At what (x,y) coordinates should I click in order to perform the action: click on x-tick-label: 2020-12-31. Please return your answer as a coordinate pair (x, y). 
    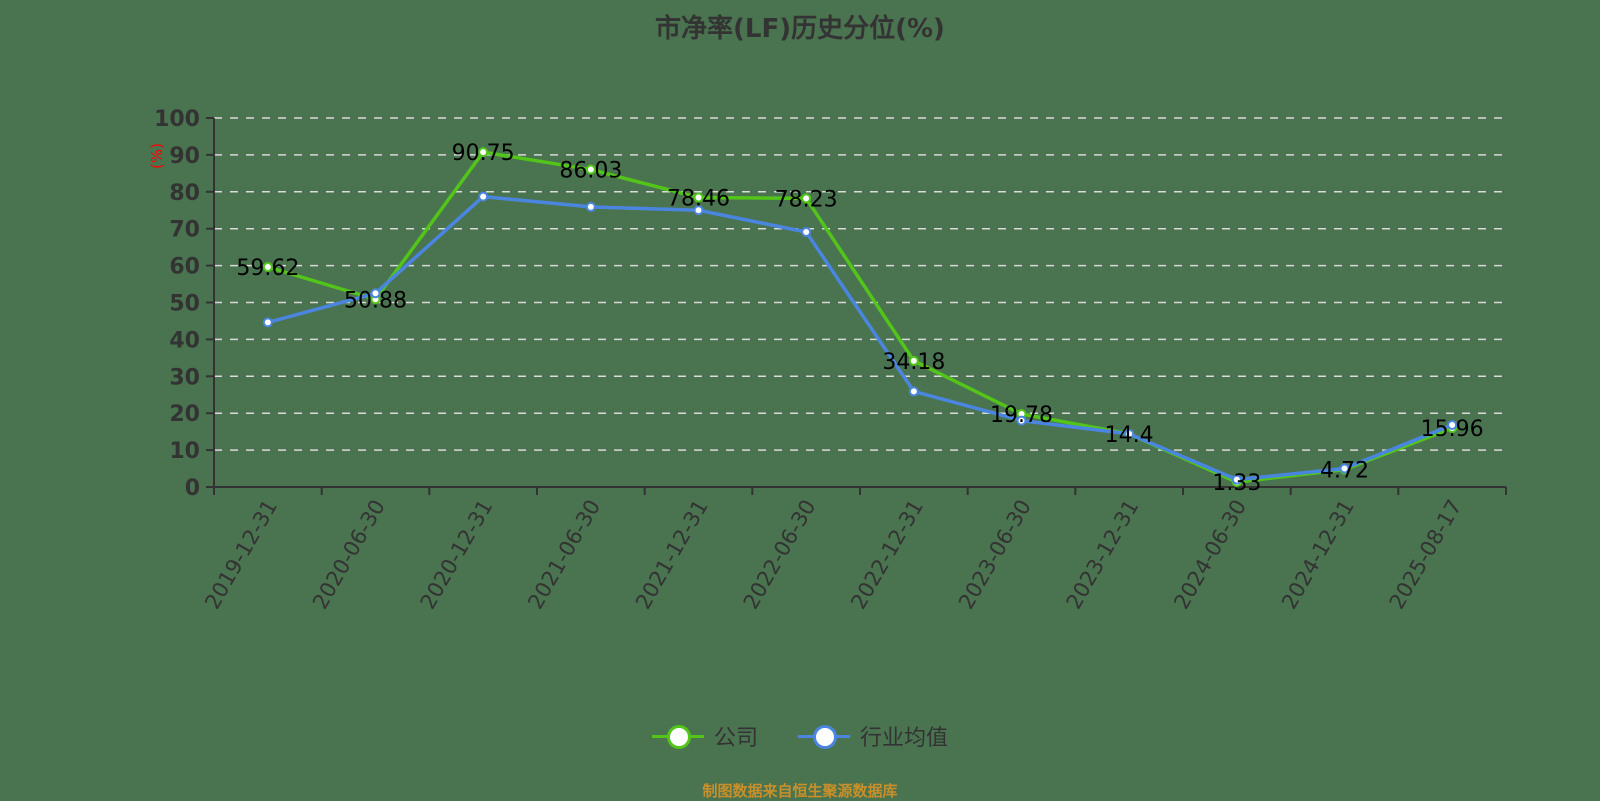
    Looking at the image, I should click on (457, 555).